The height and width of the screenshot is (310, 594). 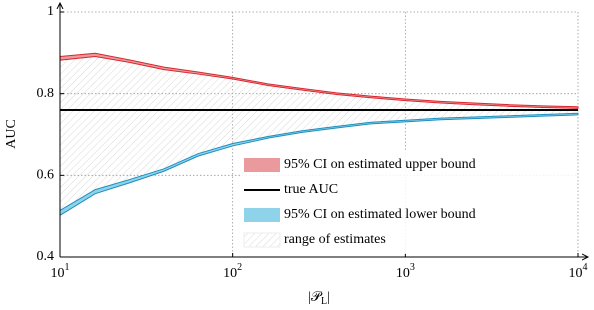 I want to click on x-axis-label: |𝒫L|, so click(x=319, y=298).